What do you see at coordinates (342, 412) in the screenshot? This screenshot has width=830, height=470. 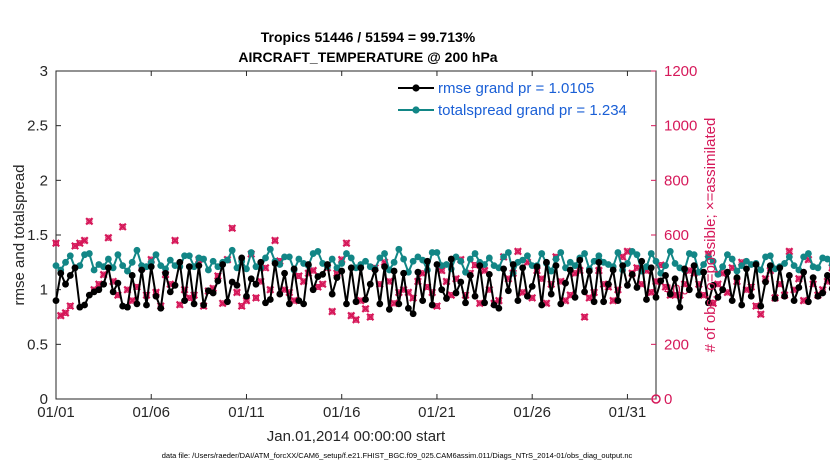 I see `x-tick-label: 01/16` at bounding box center [342, 412].